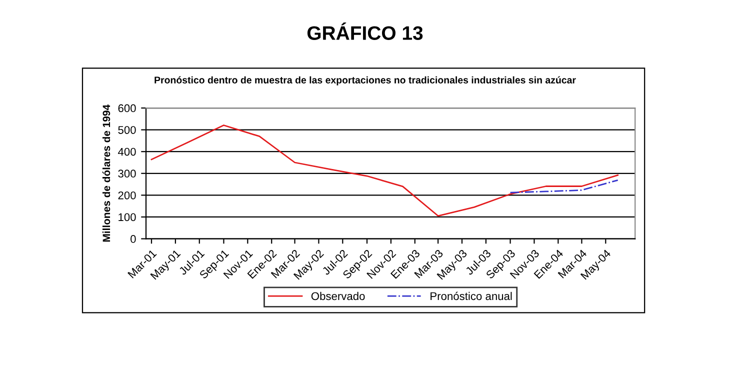 The width and height of the screenshot is (730, 379). What do you see at coordinates (338, 296) in the screenshot?
I see `legend-label: Observado` at bounding box center [338, 296].